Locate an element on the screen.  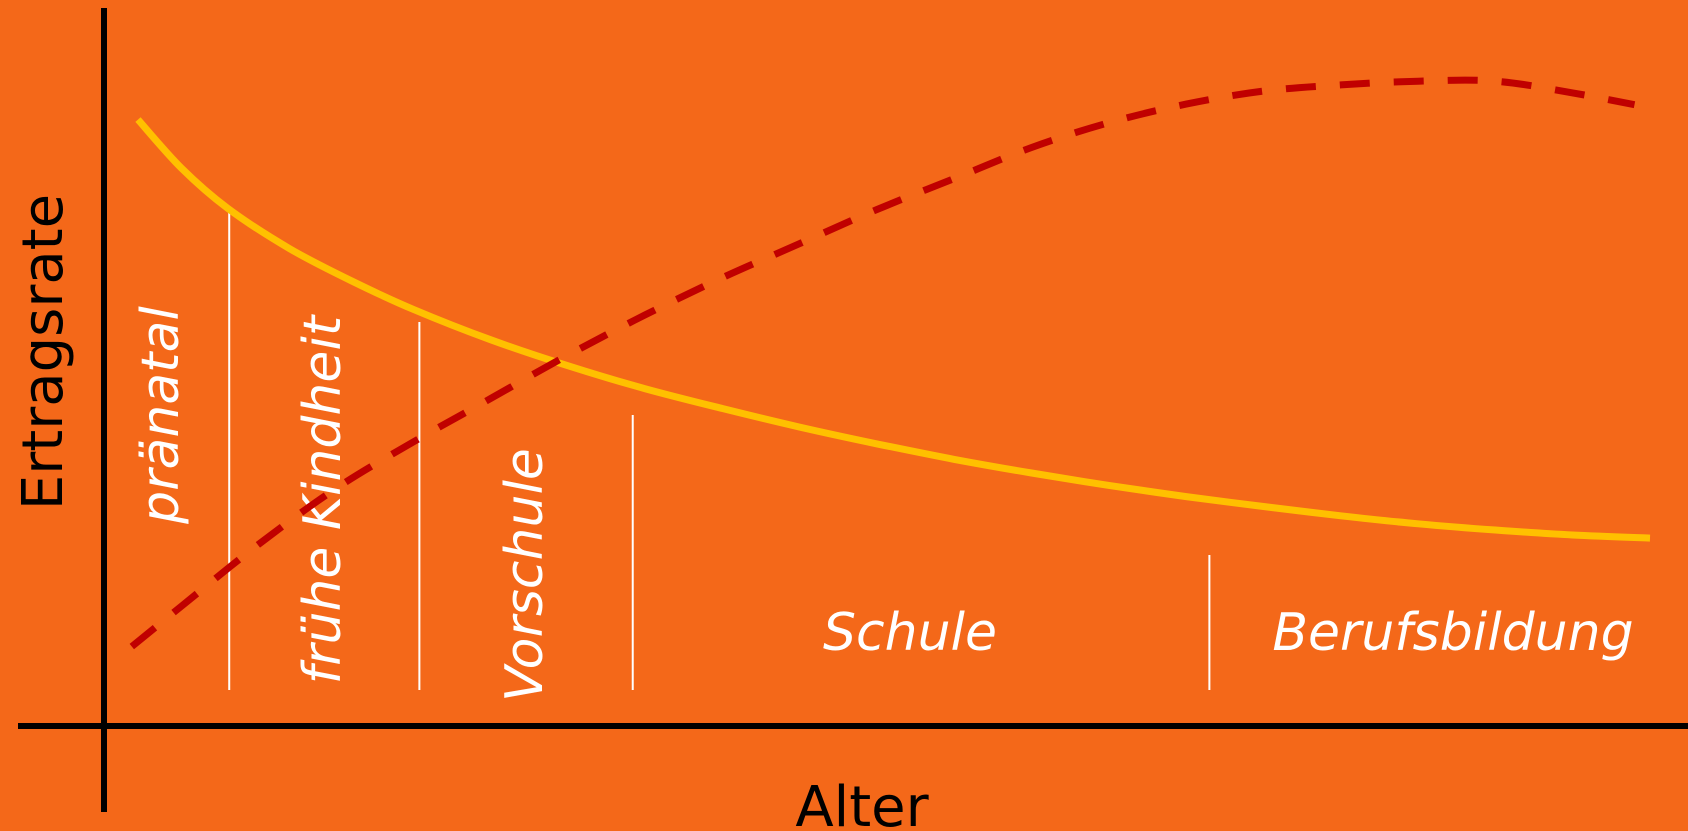
phase-label: Schule is located at coordinates (910, 633).